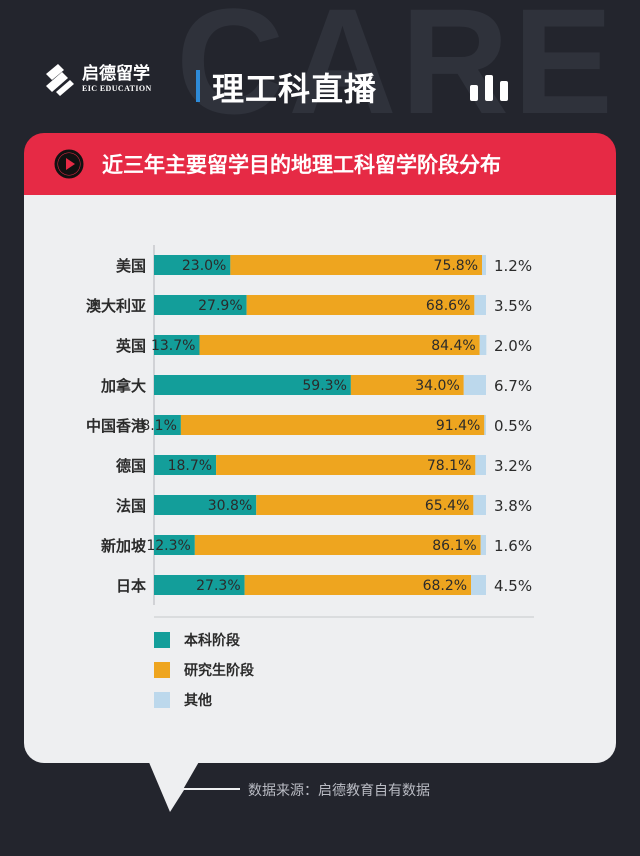 Image resolution: width=640 pixels, height=856 pixels. What do you see at coordinates (456, 266) in the screenshot?
I see `data-label-graduate: 75.8%` at bounding box center [456, 266].